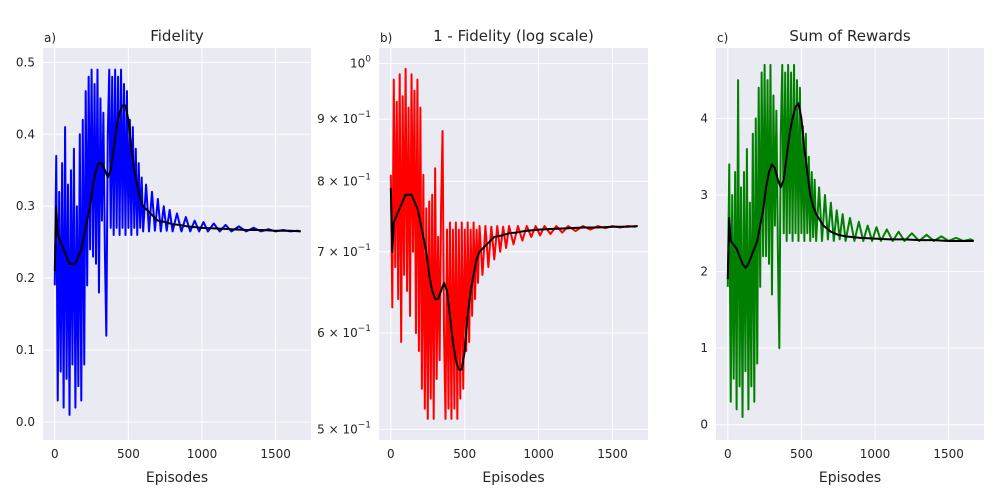  Describe the element at coordinates (177, 36) in the screenshot. I see `chart-title: Fidelity` at that location.